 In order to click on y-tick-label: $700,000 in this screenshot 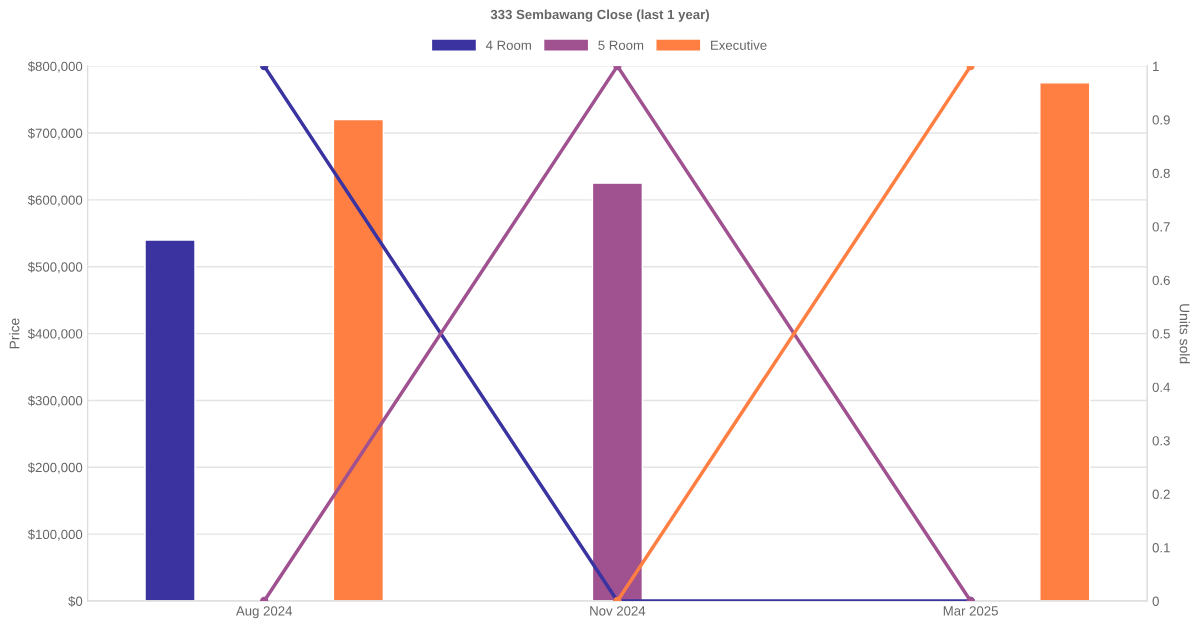, I will do `click(55, 134)`.